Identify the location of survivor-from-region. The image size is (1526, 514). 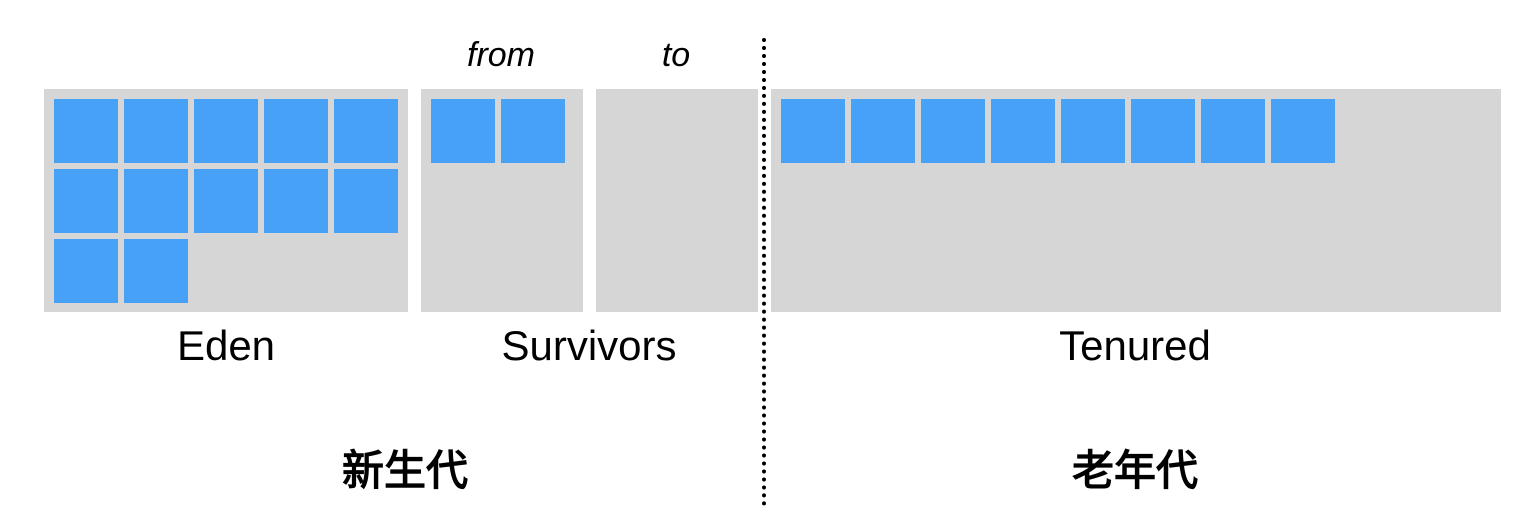
(502, 200).